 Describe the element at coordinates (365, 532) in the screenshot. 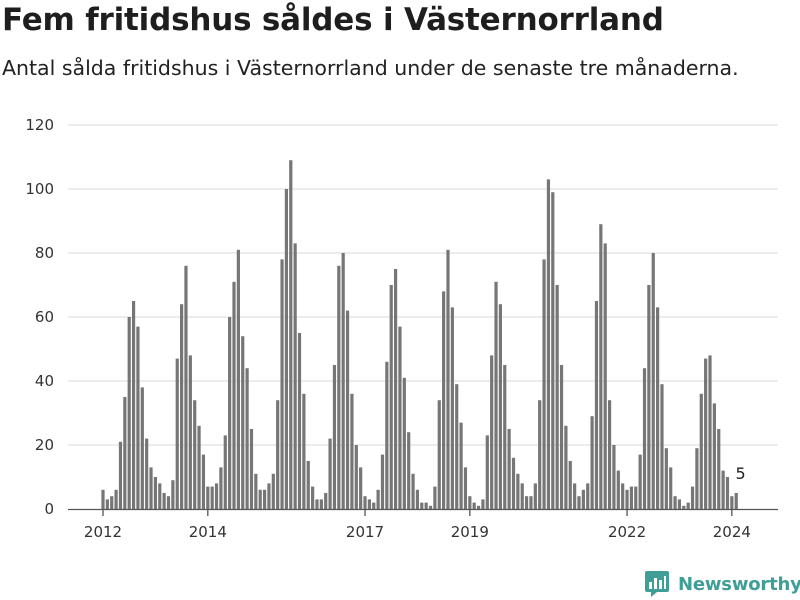

I see `x-tick-label: 2017` at that location.